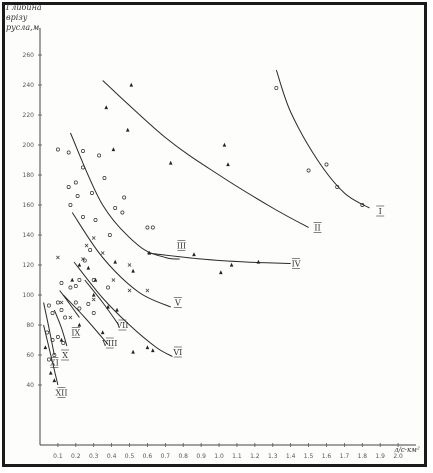  What do you see at coordinates (123, 309) in the screenshot?
I see `curve-VI` at bounding box center [123, 309].